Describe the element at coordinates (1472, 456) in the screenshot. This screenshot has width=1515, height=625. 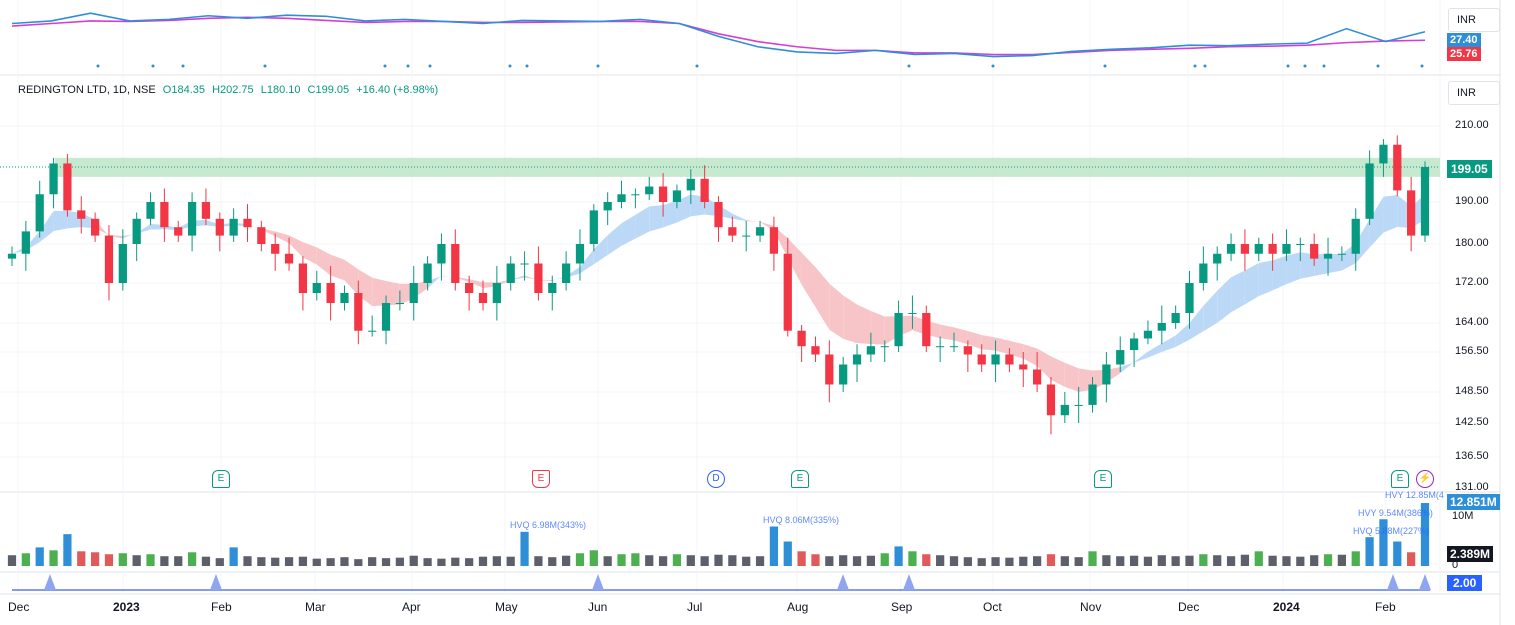
I see `price-tick: 136.50` at that location.